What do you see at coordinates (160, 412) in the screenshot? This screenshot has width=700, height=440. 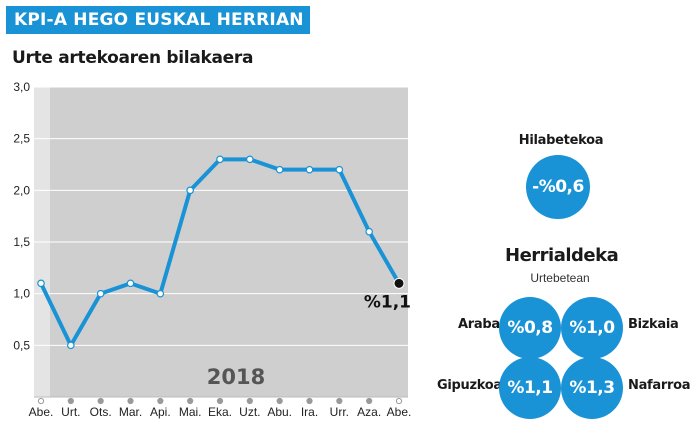 I see `x-tick-label: Api.` at bounding box center [160, 412].